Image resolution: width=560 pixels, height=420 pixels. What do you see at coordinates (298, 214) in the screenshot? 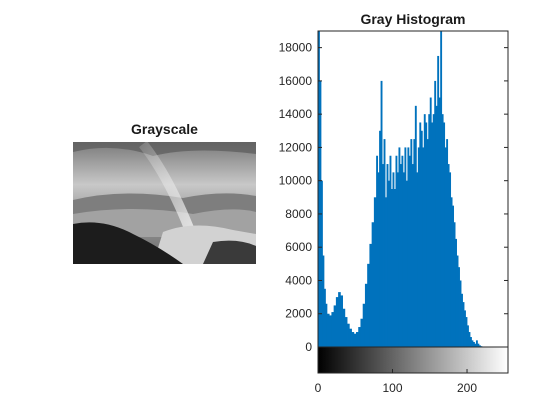
I see `y-tick-label: 8000` at bounding box center [298, 214].